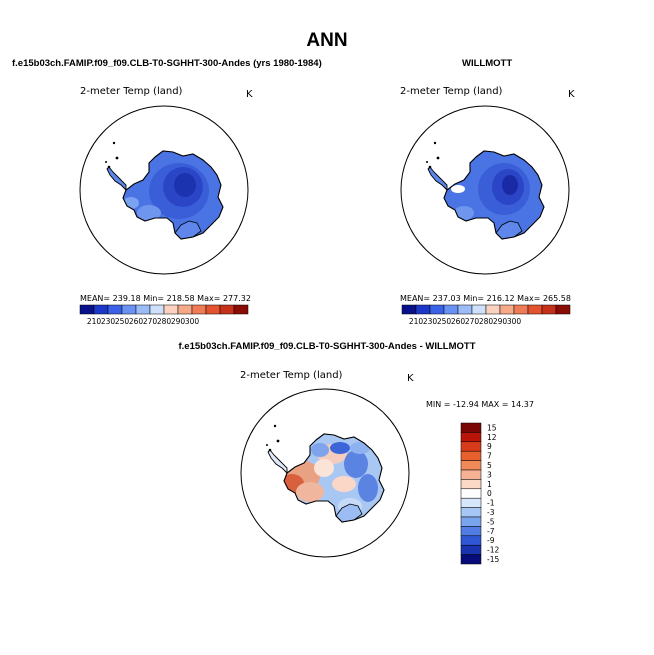  I want to click on panel-model-variable-label: 2-meter Temp (land), so click(131, 91).